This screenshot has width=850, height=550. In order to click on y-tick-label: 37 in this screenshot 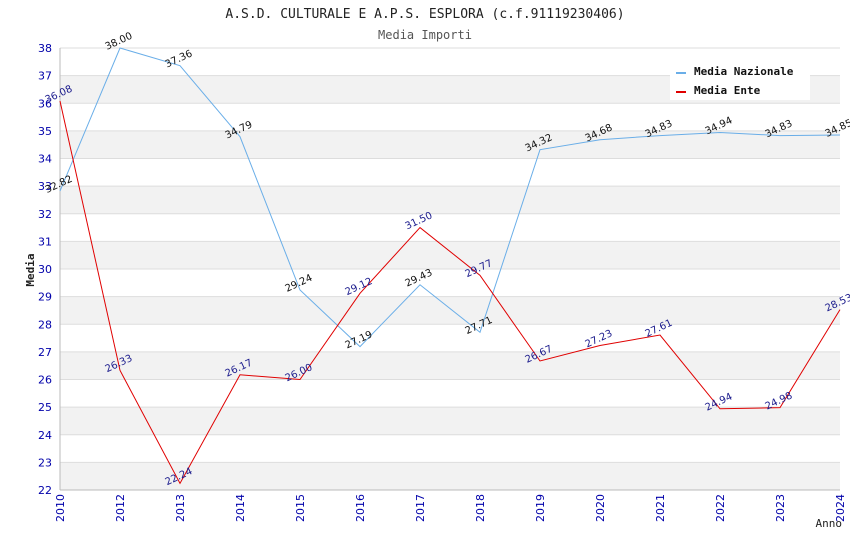, I will do `click(45, 76)`.